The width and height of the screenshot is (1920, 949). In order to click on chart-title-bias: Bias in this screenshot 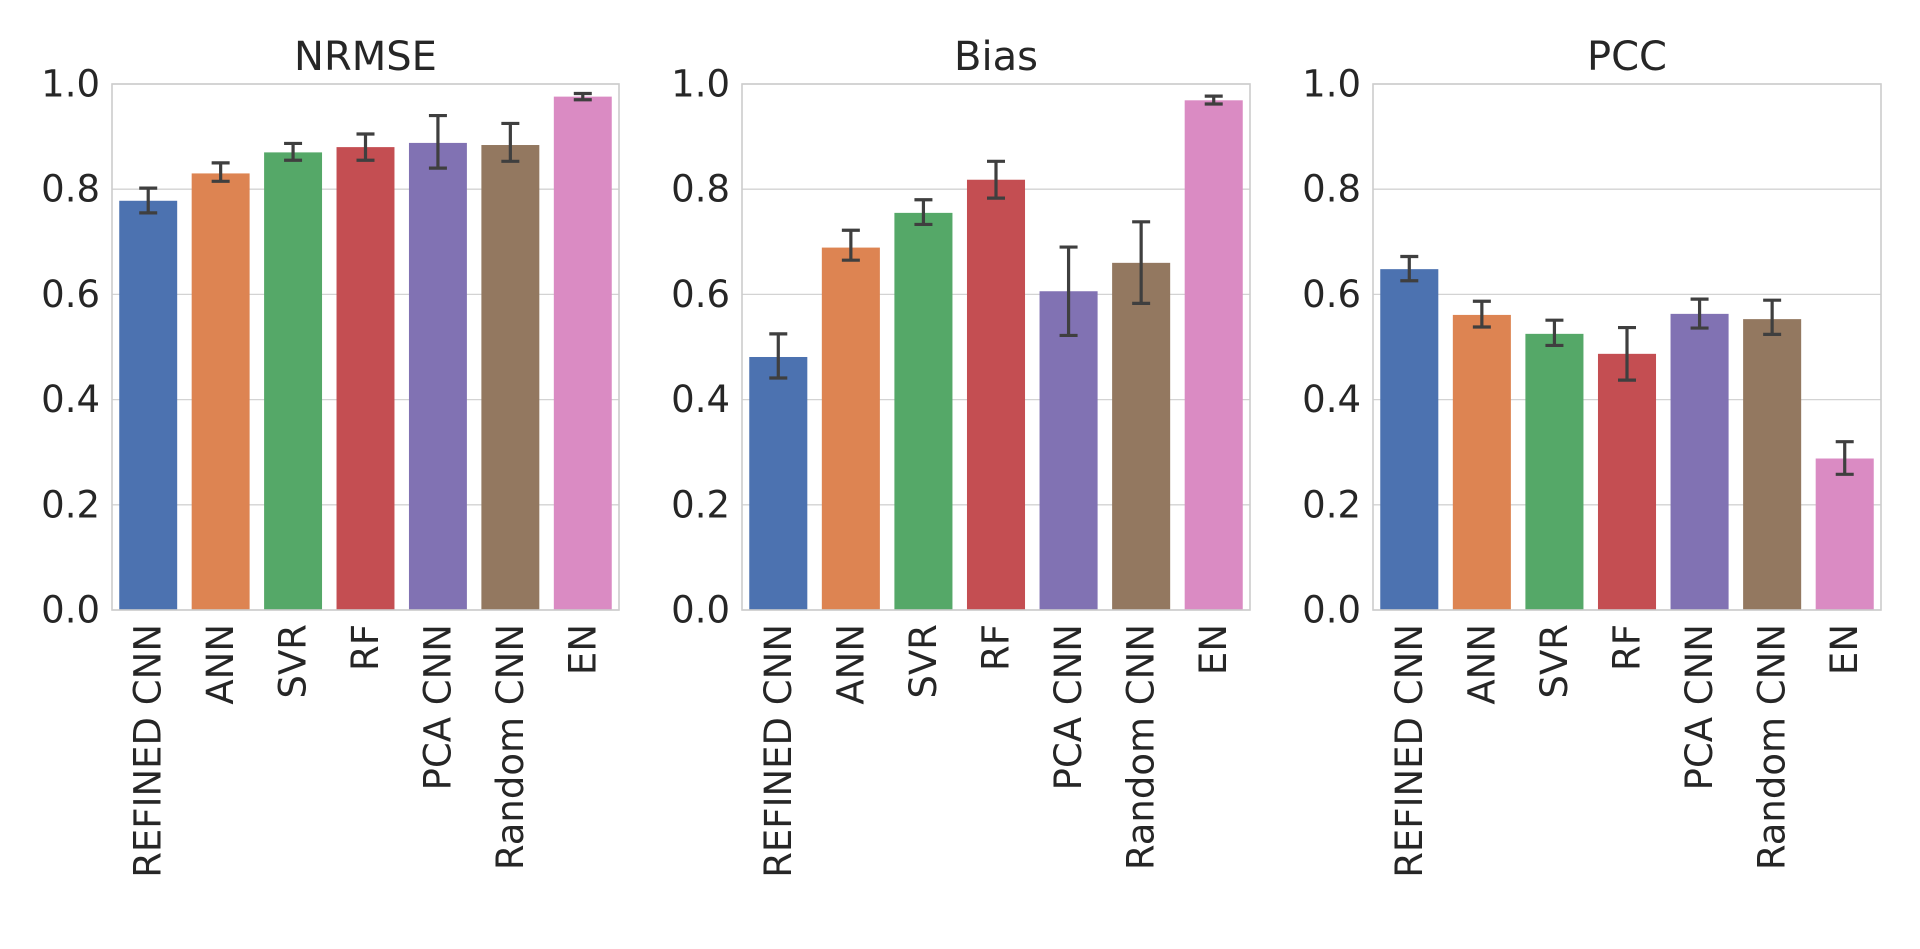, I will do `click(996, 57)`.